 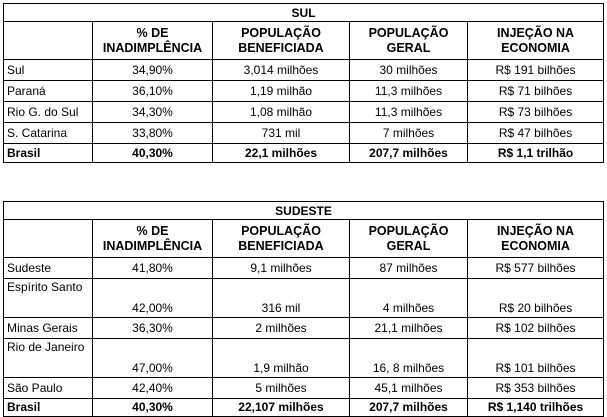 I want to click on row-geral: 16, 8 milhões, so click(x=408, y=358).